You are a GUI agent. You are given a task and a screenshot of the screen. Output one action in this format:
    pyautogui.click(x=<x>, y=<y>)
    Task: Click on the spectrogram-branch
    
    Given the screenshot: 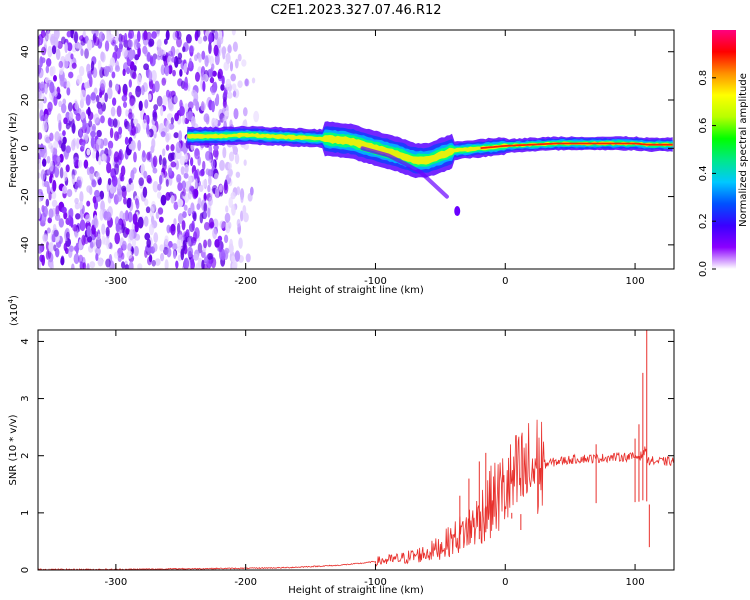 What is the action you would take?
    pyautogui.click(x=404, y=172)
    